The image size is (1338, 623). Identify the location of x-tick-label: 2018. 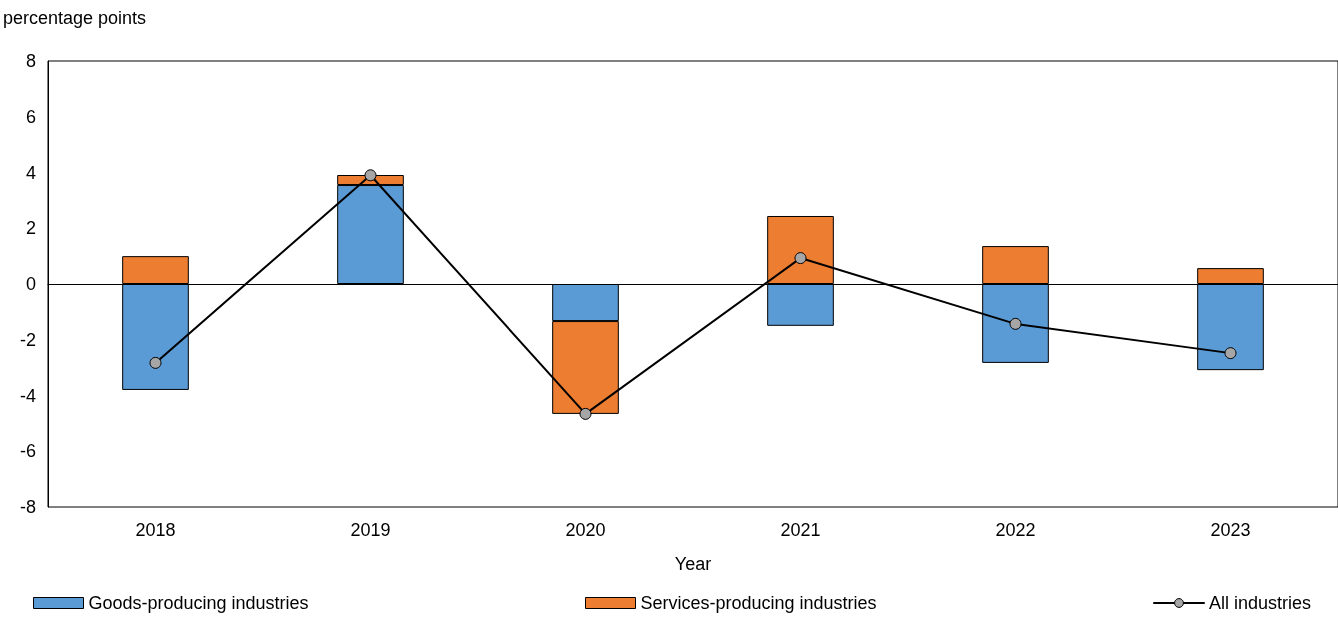
(155, 530).